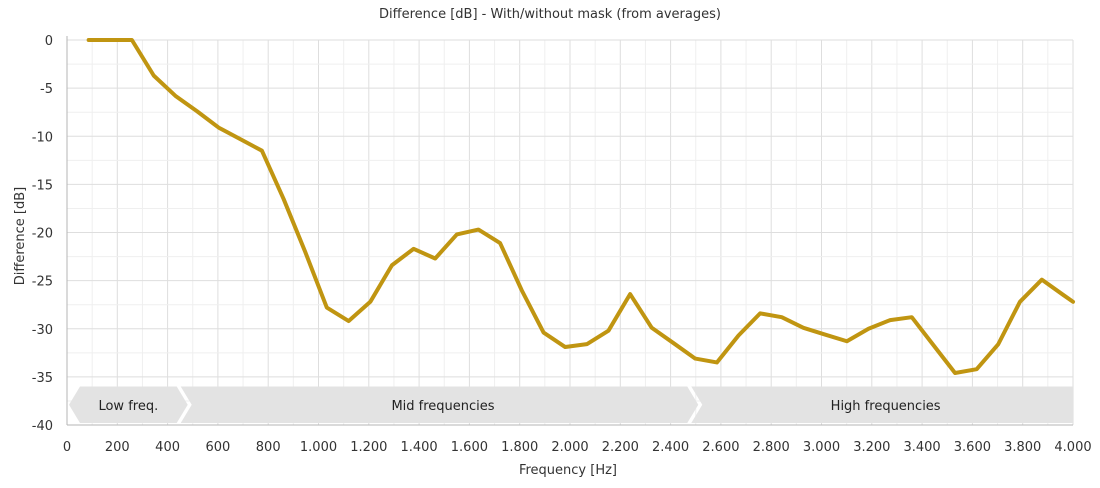 The width and height of the screenshot is (1100, 488). I want to click on band-label: Mid frequencies, so click(442, 406).